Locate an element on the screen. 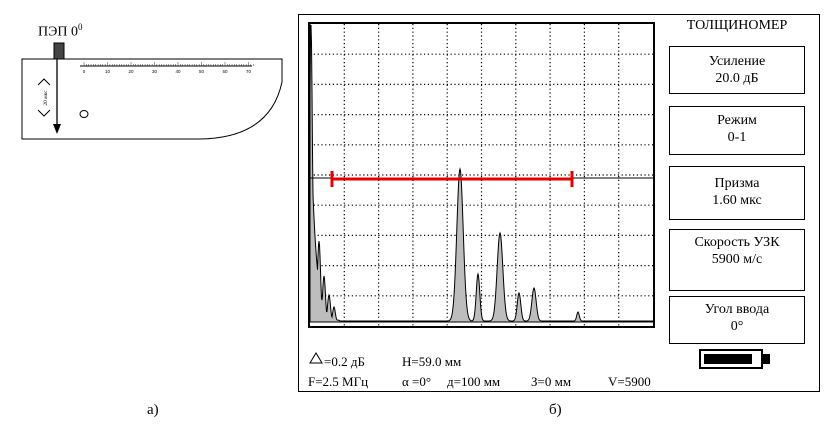  scale-tick-label: 40 is located at coordinates (178, 71).